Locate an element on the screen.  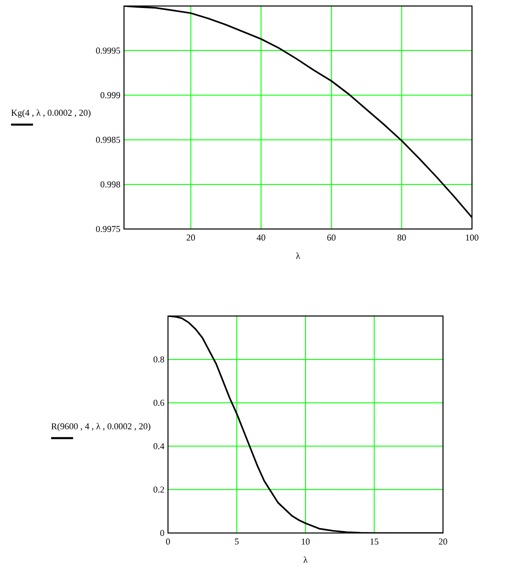
x-tick-label: 100 is located at coordinates (472, 237).